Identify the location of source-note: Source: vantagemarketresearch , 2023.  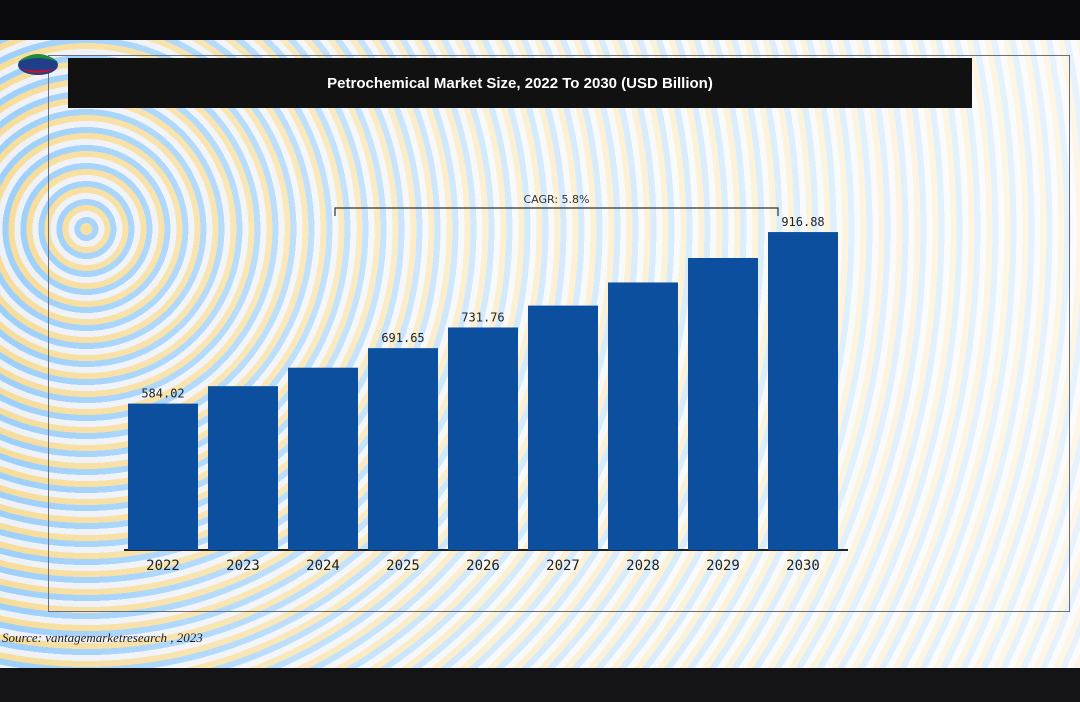
(102, 637).